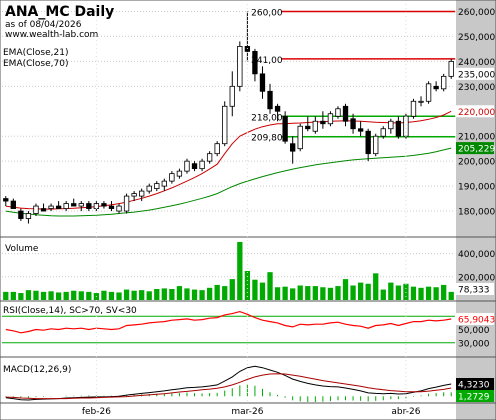 The width and height of the screenshot is (496, 420). What do you see at coordinates (228, 386) in the screenshot?
I see `macd-signal-line` at bounding box center [228, 386].